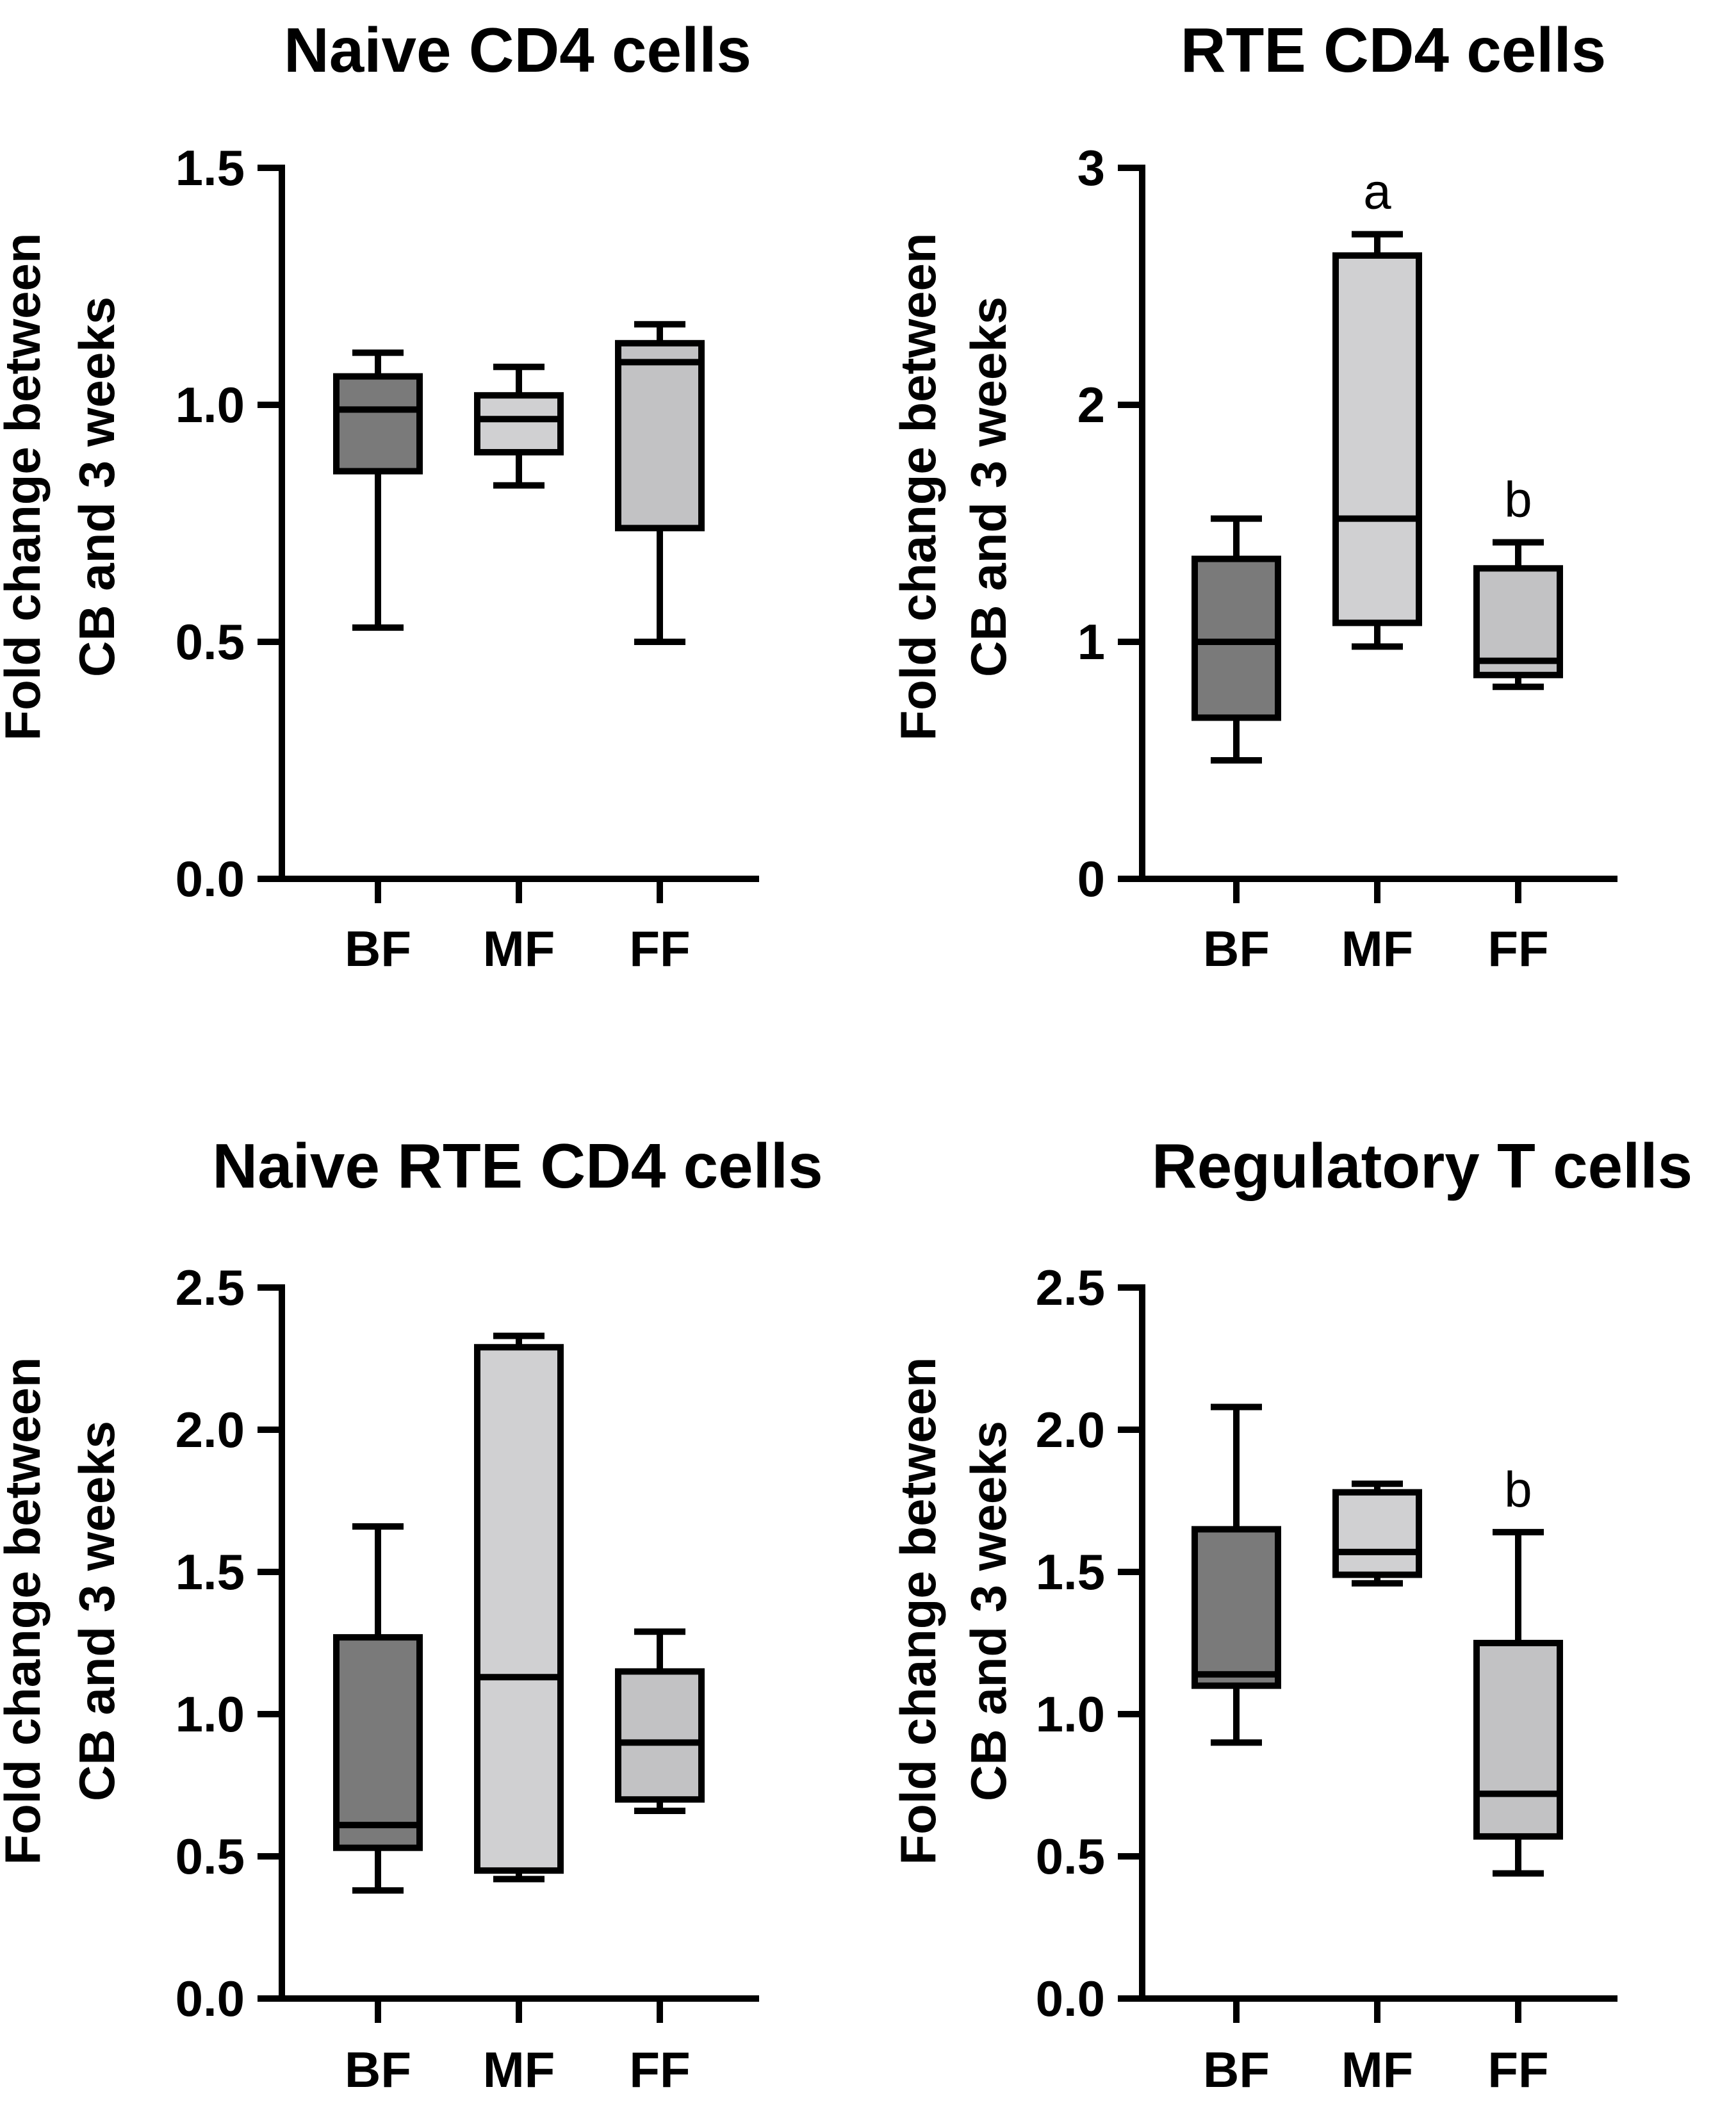  What do you see at coordinates (517, 50) in the screenshot?
I see `chart-title: Naive CD4 cells` at bounding box center [517, 50].